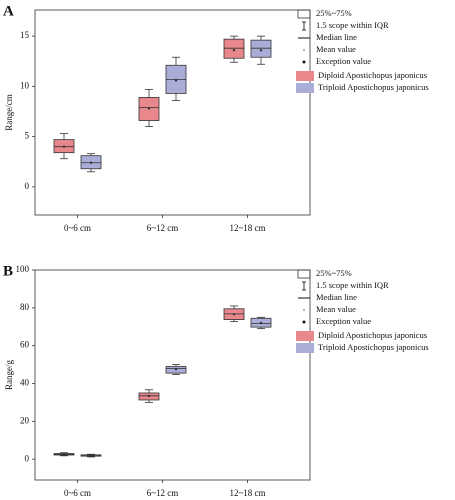 Image resolution: width=455 pixels, height=500 pixels. I want to click on y-tick-label: 15, so click(25, 35).